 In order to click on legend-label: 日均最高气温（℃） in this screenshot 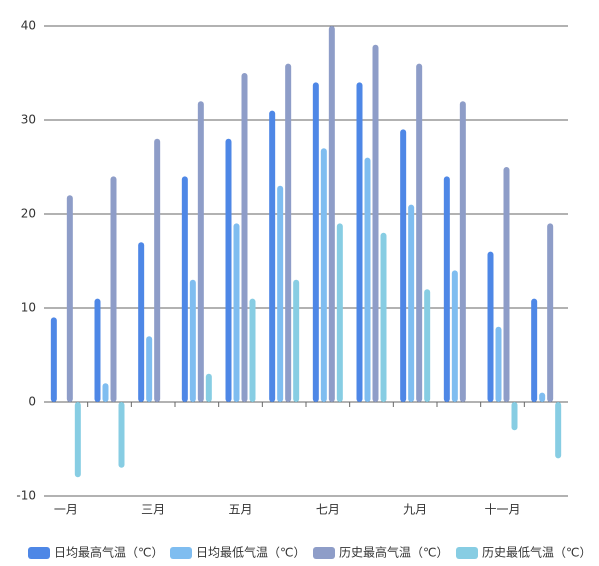, I will do `click(108, 552)`.